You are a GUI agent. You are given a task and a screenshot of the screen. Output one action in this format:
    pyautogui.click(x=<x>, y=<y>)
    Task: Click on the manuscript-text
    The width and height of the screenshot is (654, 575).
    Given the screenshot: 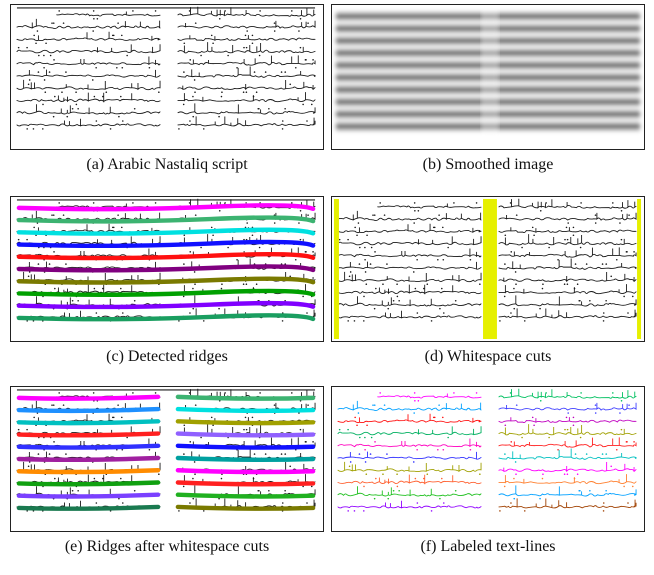 What is the action you would take?
    pyautogui.click(x=166, y=68)
    